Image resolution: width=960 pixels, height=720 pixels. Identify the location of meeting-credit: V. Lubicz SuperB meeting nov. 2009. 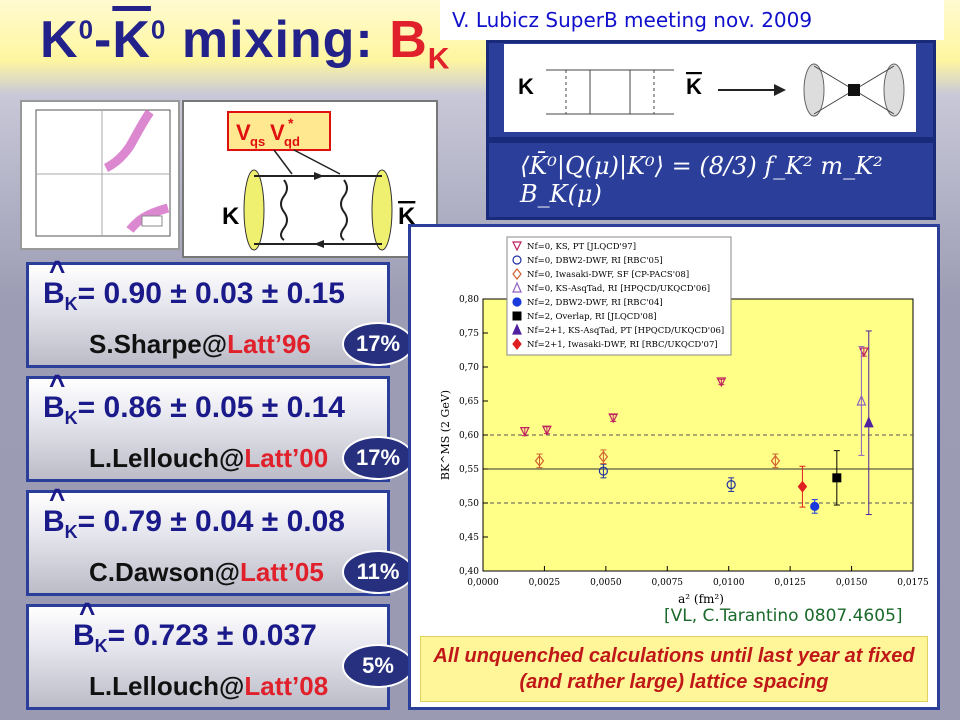
(692, 20).